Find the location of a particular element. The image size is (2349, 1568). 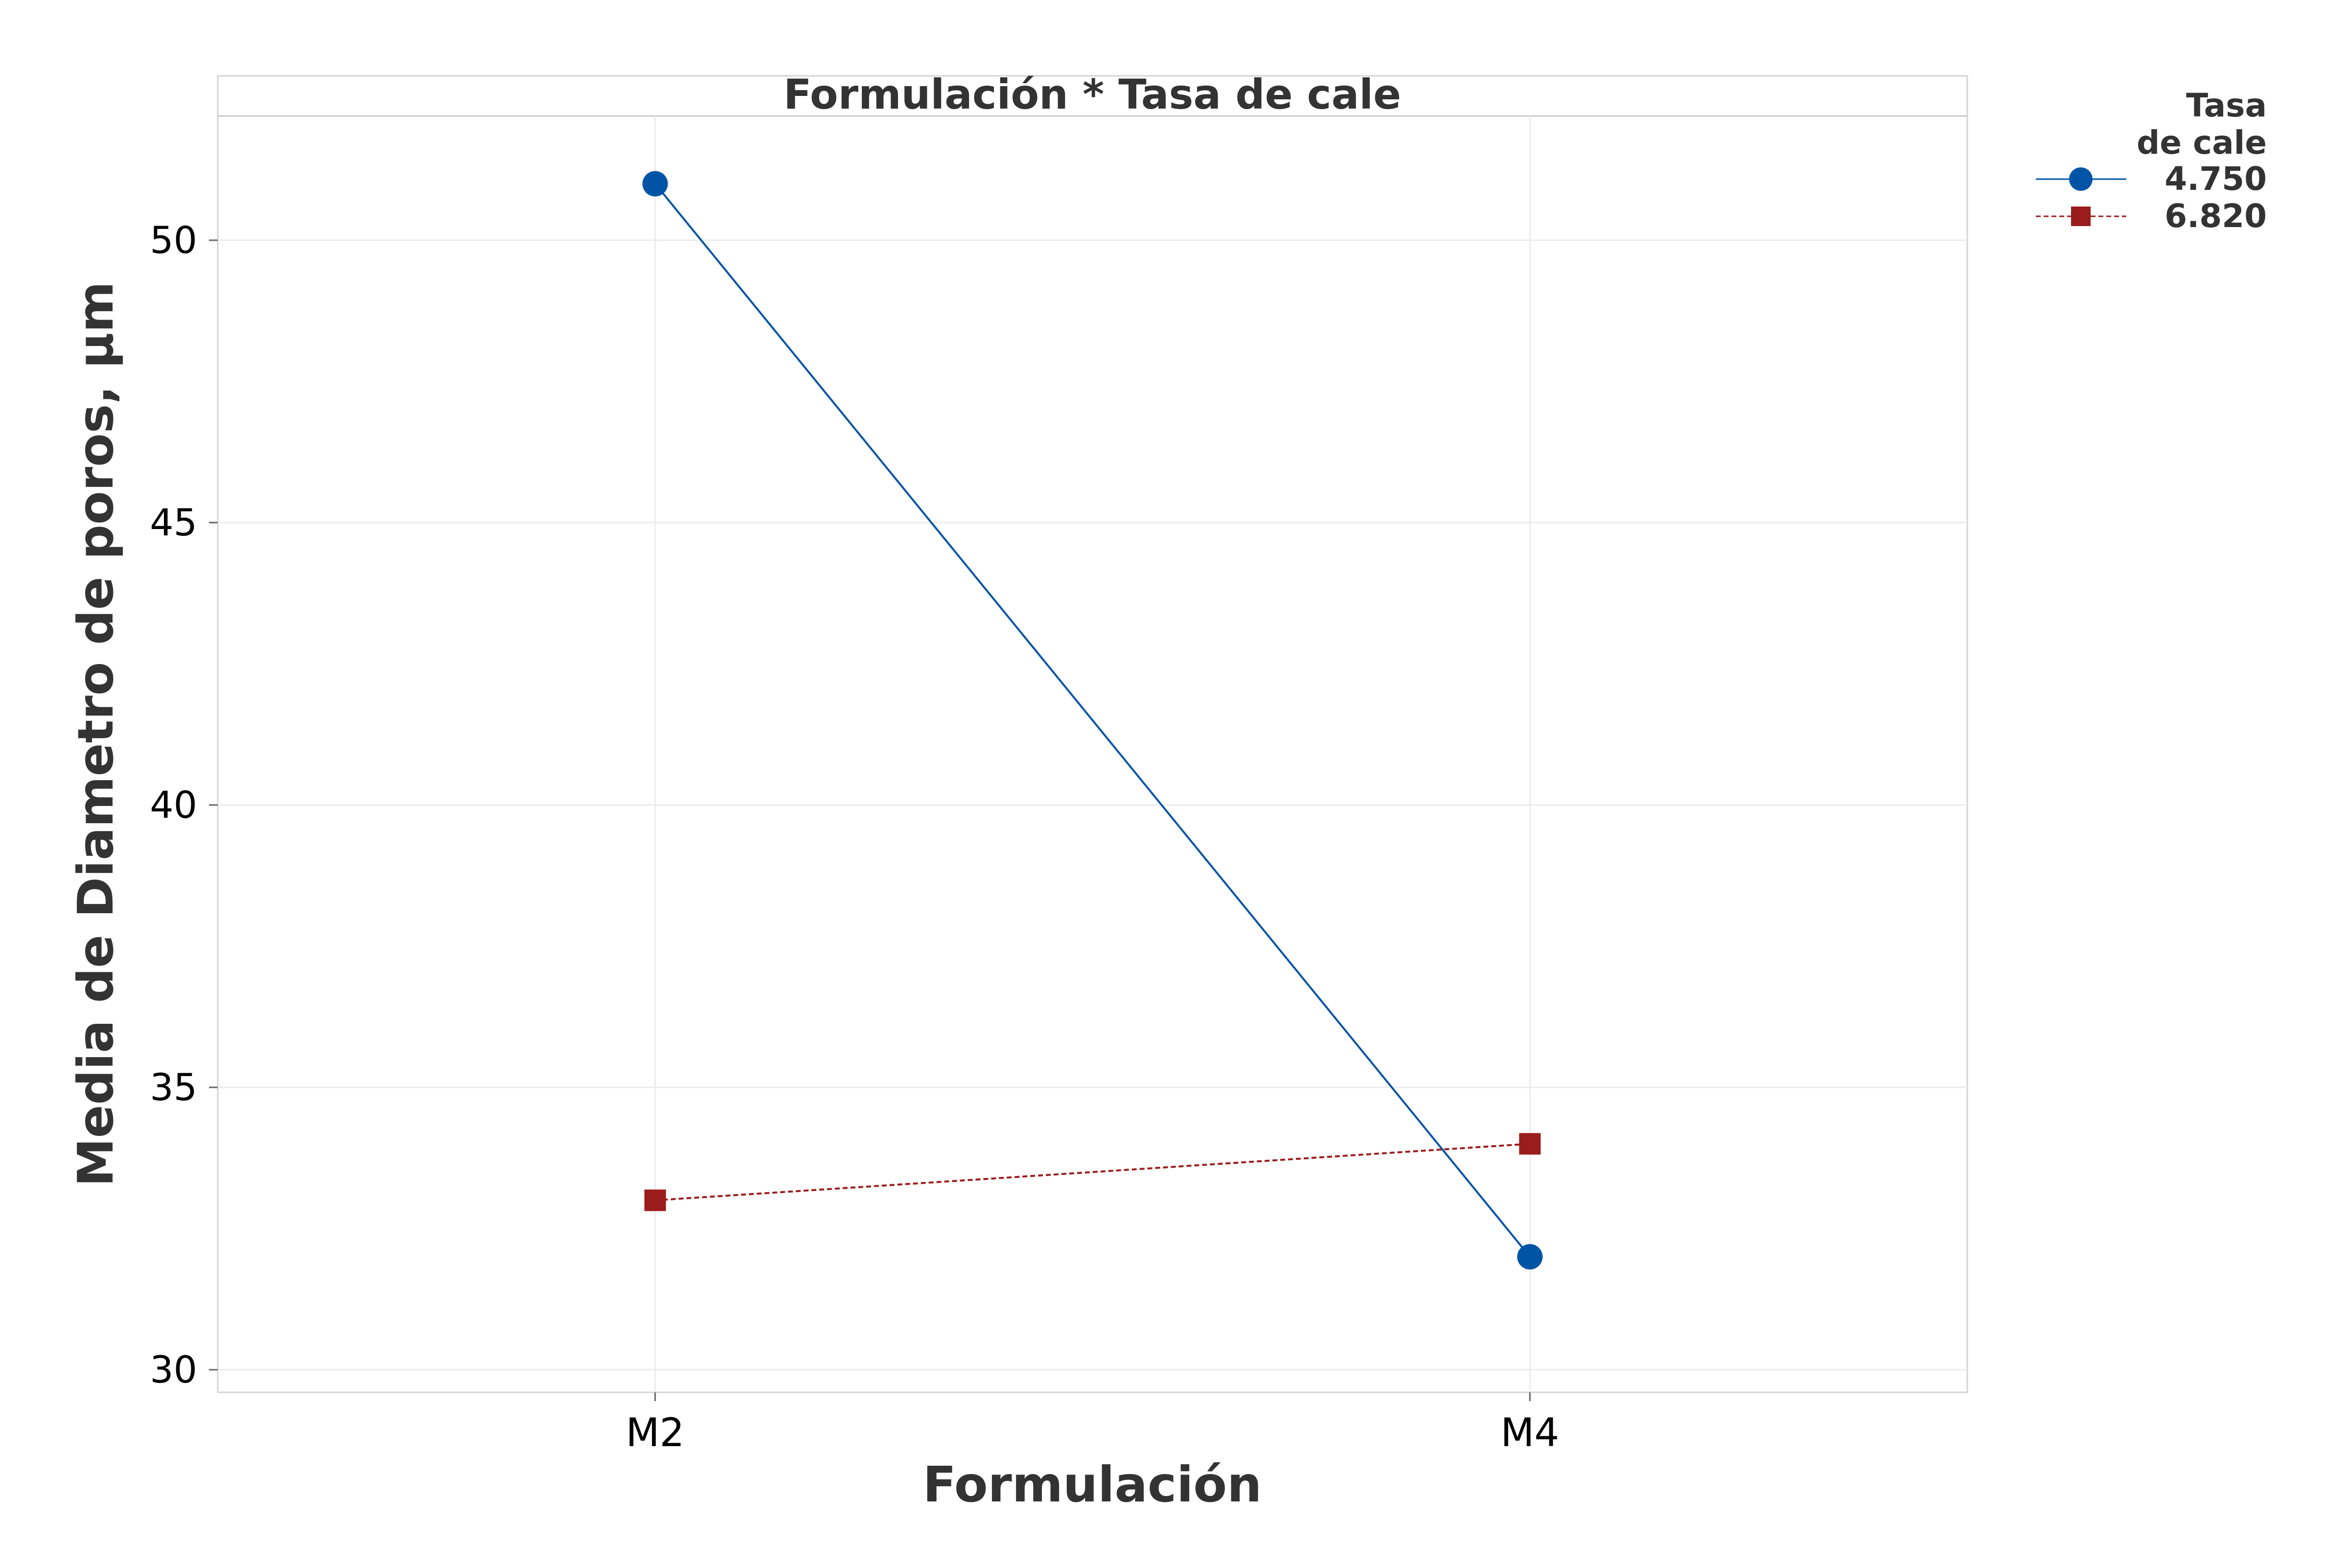

x-tick-label-0: M2 is located at coordinates (655, 1432).